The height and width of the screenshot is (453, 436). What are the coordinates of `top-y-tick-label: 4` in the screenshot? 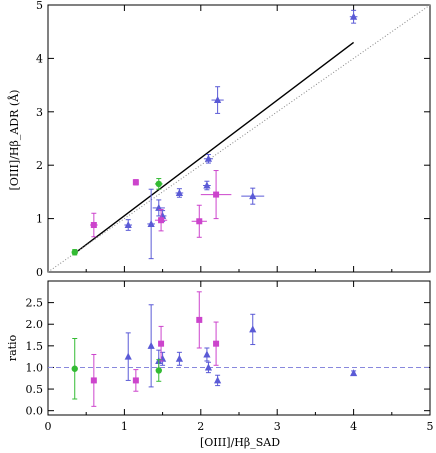 It's located at (39, 58).